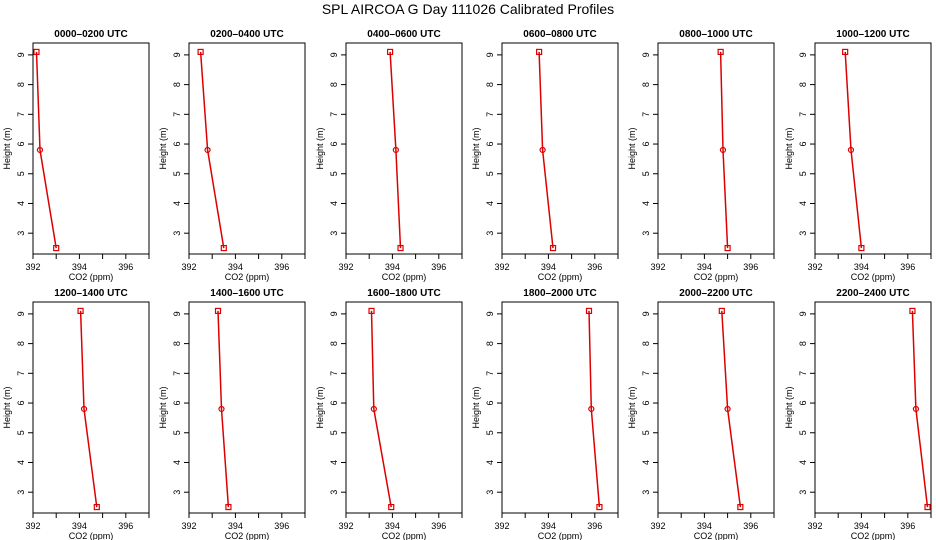 Image resolution: width=936 pixels, height=540 pixels. What do you see at coordinates (872, 34) in the screenshot?
I see `panel-title: 1000–1200 UTC` at bounding box center [872, 34].